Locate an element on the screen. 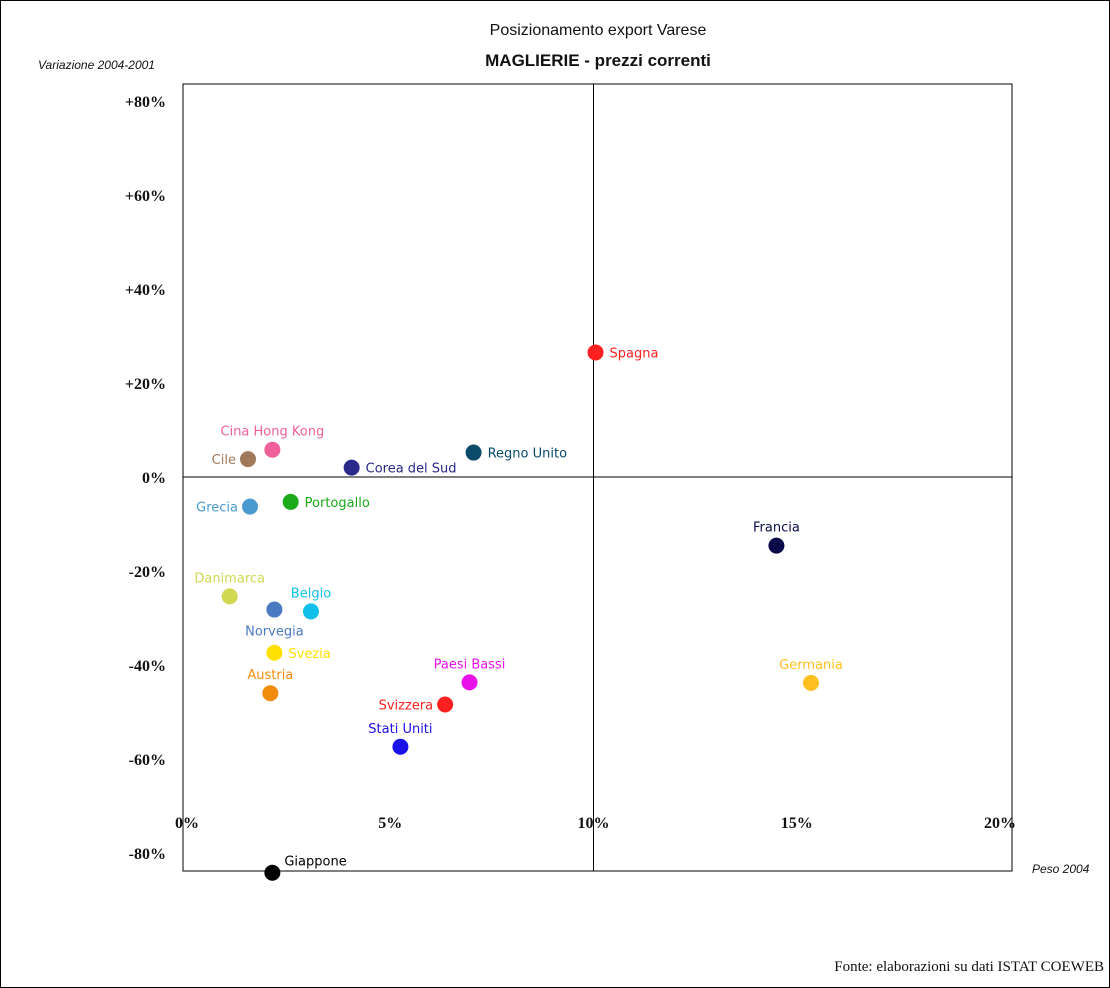 Image resolution: width=1110 pixels, height=988 pixels. point-cina-hong-kong: Cina Hong Kong is located at coordinates (273, 441).